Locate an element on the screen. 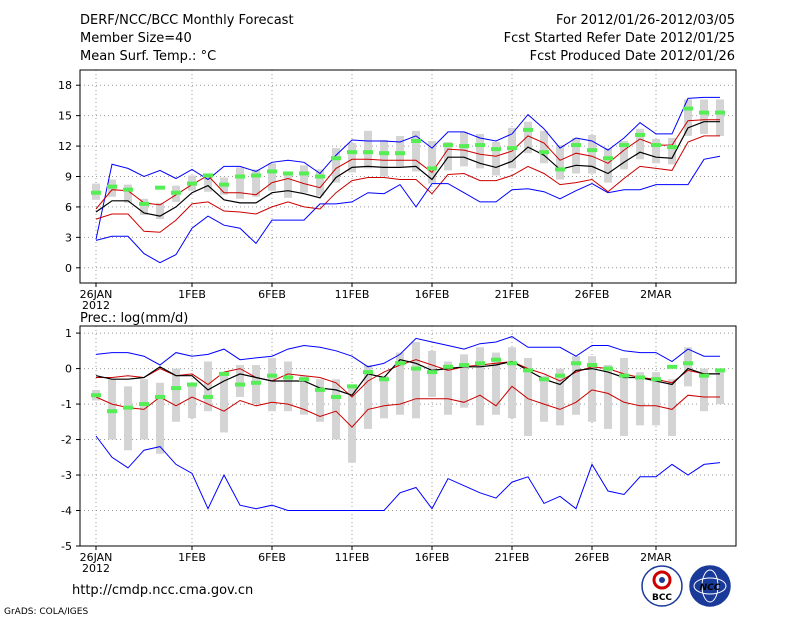 This screenshot has width=800, height=618. temp-ytick-label: 18 is located at coordinates (65, 85).